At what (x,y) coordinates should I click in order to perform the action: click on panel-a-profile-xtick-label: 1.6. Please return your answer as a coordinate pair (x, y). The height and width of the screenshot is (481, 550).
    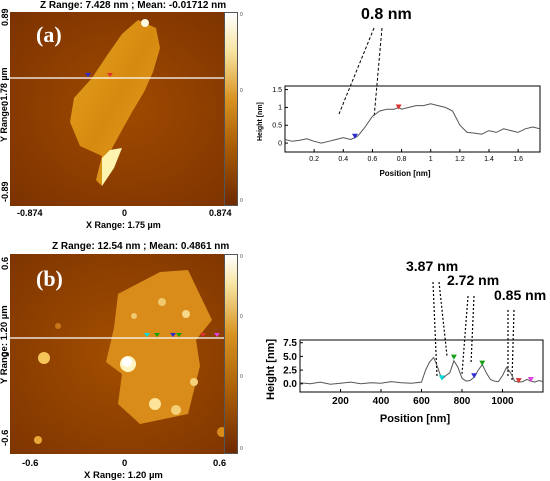
    Looking at the image, I should click on (518, 159).